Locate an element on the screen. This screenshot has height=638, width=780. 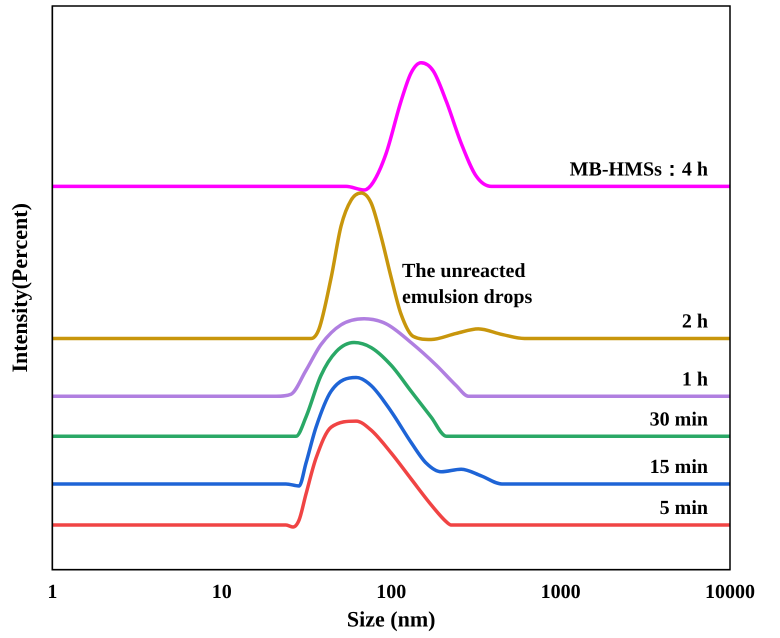
x-tick-label: 1 is located at coordinates (52, 591).